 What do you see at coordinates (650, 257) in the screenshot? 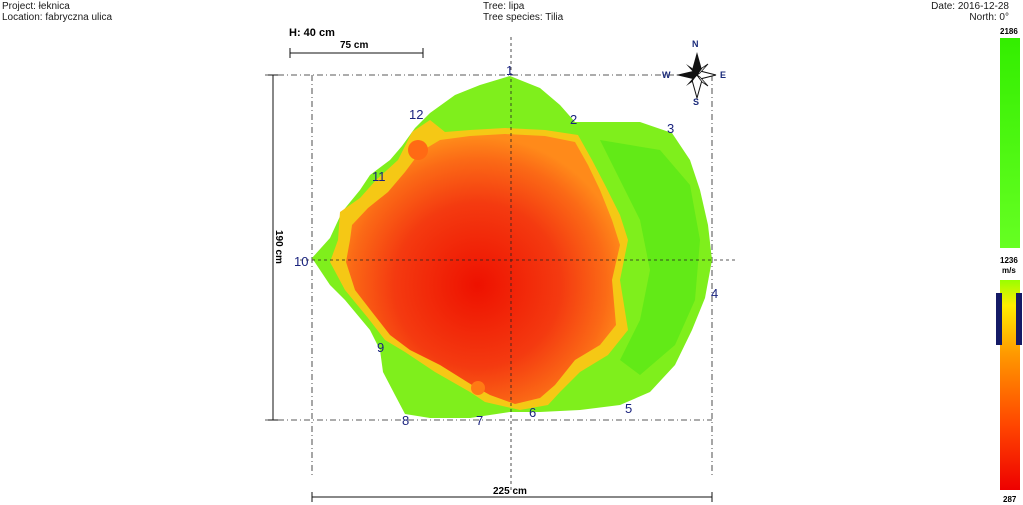
I see `outer-wood-highlight` at bounding box center [650, 257].